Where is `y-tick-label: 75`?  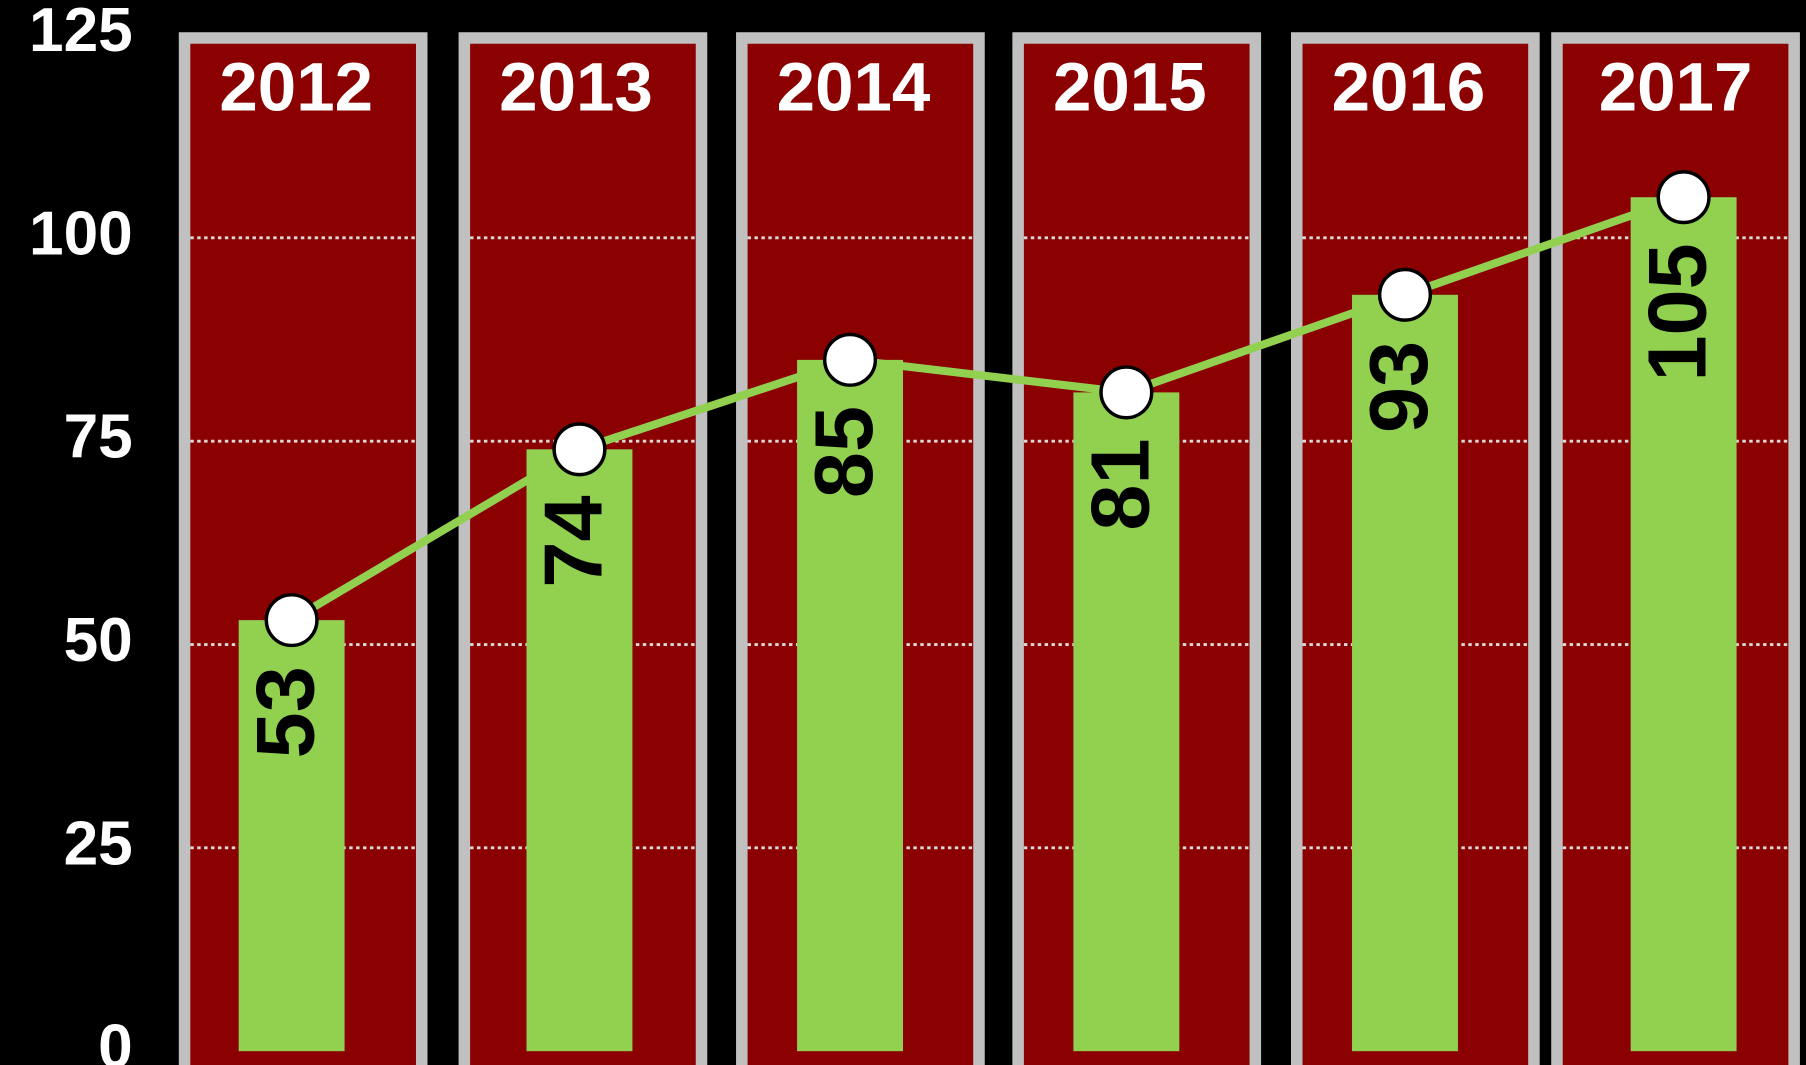
y-tick-label: 75 is located at coordinates (98, 437).